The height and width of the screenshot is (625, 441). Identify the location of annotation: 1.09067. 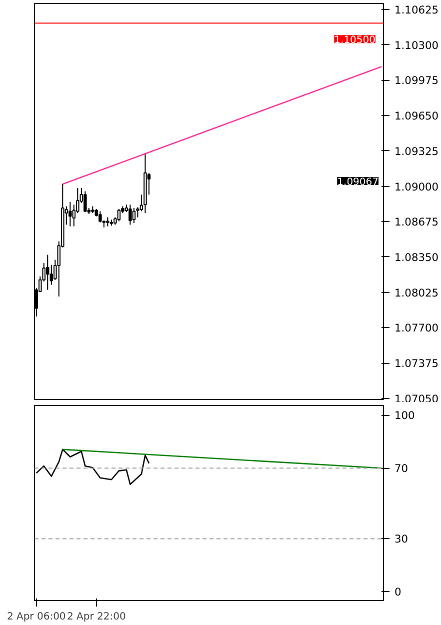
(358, 182).